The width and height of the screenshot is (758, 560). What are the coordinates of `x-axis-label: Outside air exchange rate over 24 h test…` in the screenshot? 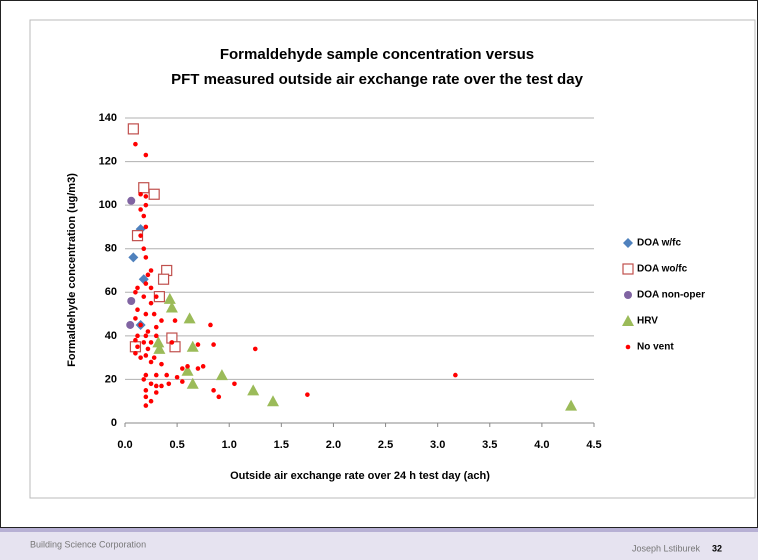 It's located at (360, 476).